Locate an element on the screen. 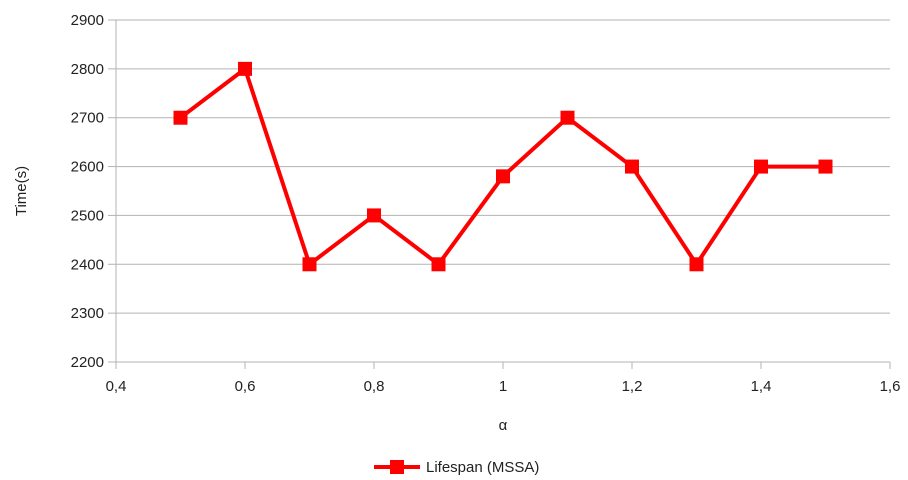  legend-marker-sample is located at coordinates (397, 467).